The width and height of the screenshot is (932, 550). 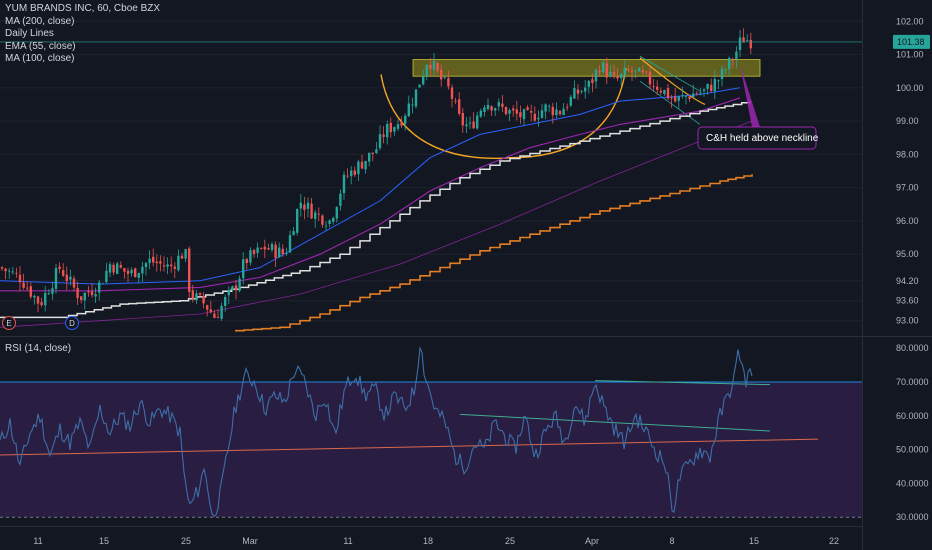 I want to click on last-price-tag: 101.38, so click(x=911, y=41).